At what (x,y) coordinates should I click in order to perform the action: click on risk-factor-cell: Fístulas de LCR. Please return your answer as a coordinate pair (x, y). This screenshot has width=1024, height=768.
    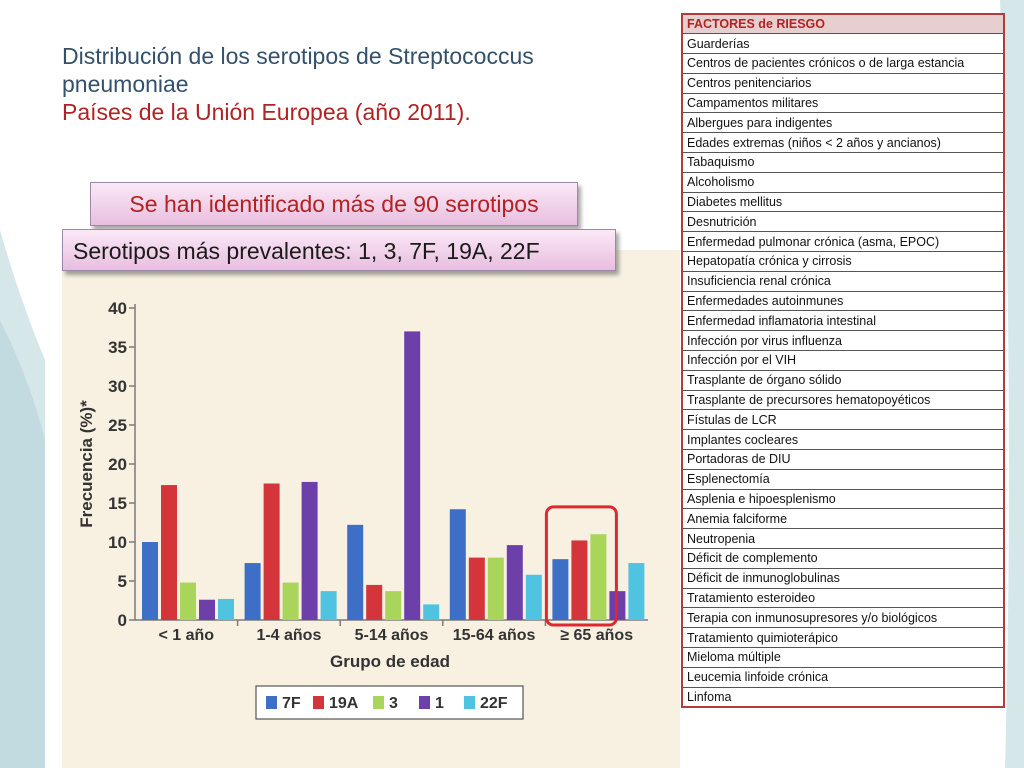
    Looking at the image, I should click on (843, 420).